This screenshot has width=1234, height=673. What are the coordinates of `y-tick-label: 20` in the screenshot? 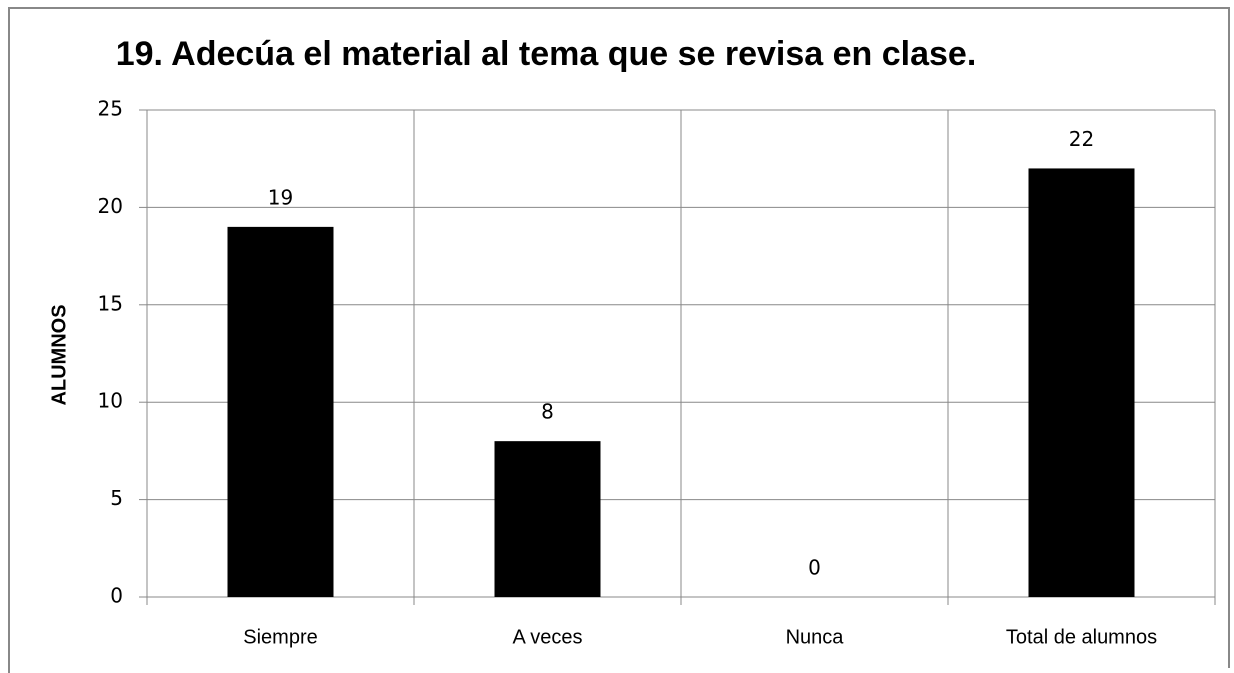 It's located at (110, 206).